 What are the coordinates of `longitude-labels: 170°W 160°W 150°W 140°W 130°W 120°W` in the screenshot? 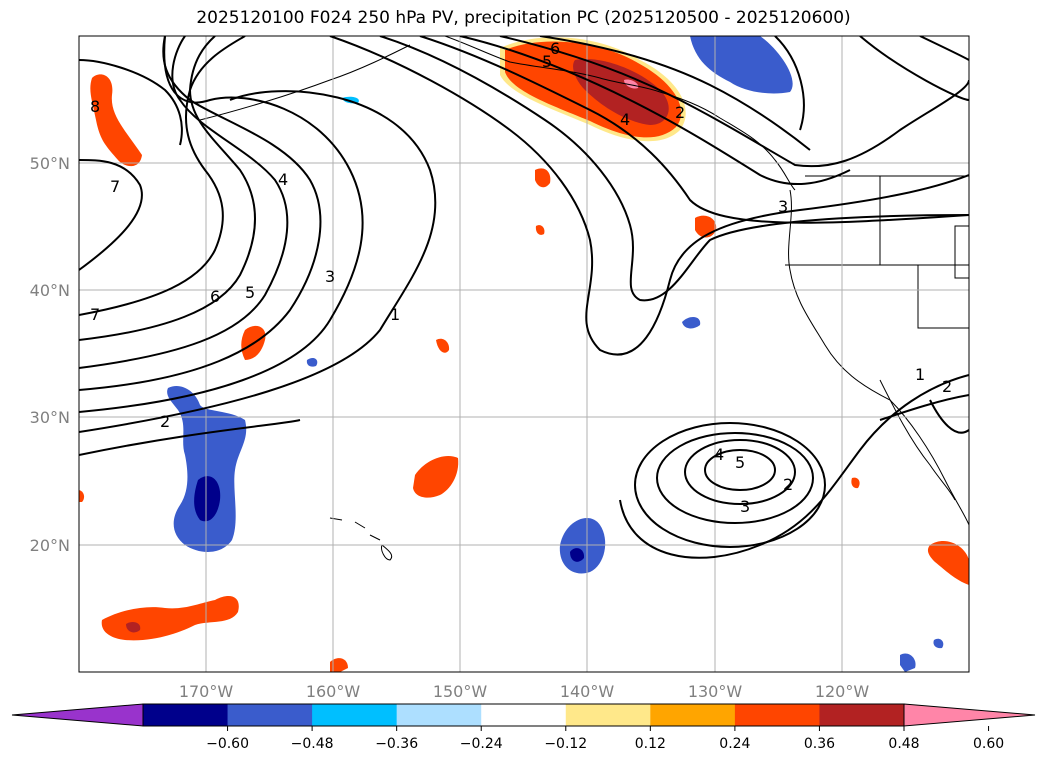 It's located at (524, 691).